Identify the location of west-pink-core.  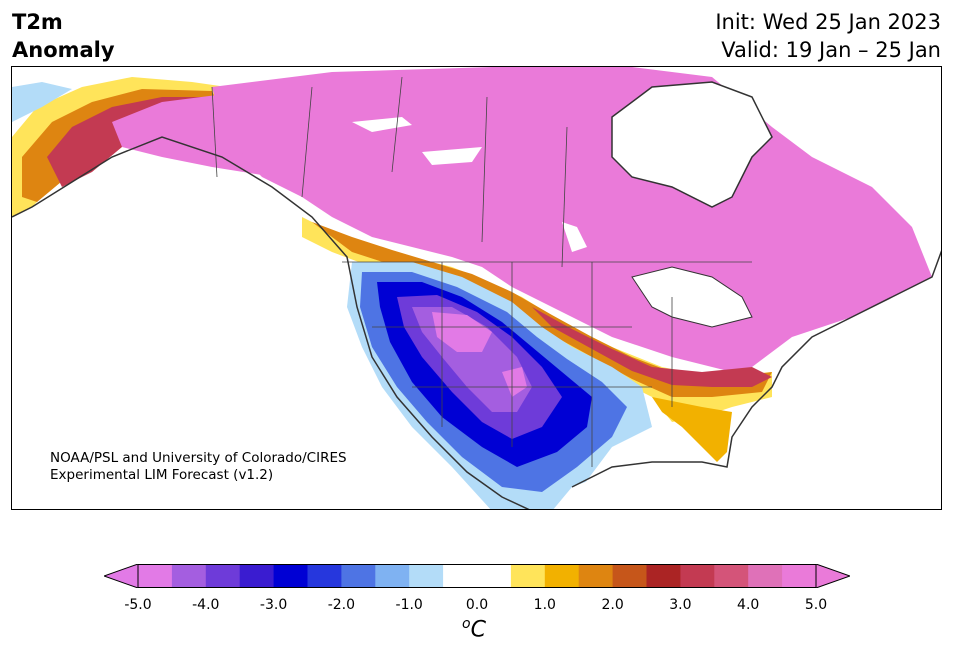
(462, 332).